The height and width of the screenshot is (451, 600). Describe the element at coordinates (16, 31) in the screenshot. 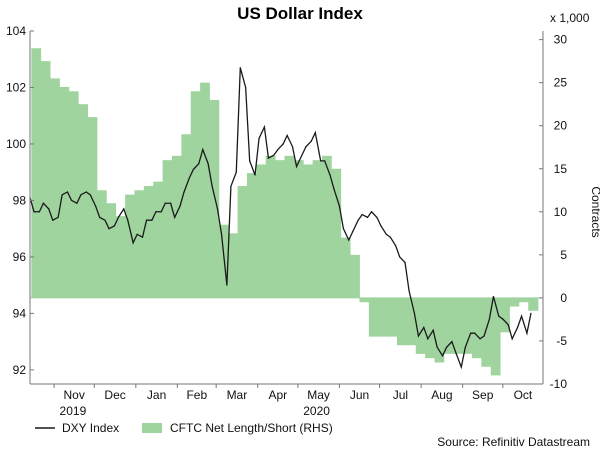

I see `left-tick-label: 104` at that location.